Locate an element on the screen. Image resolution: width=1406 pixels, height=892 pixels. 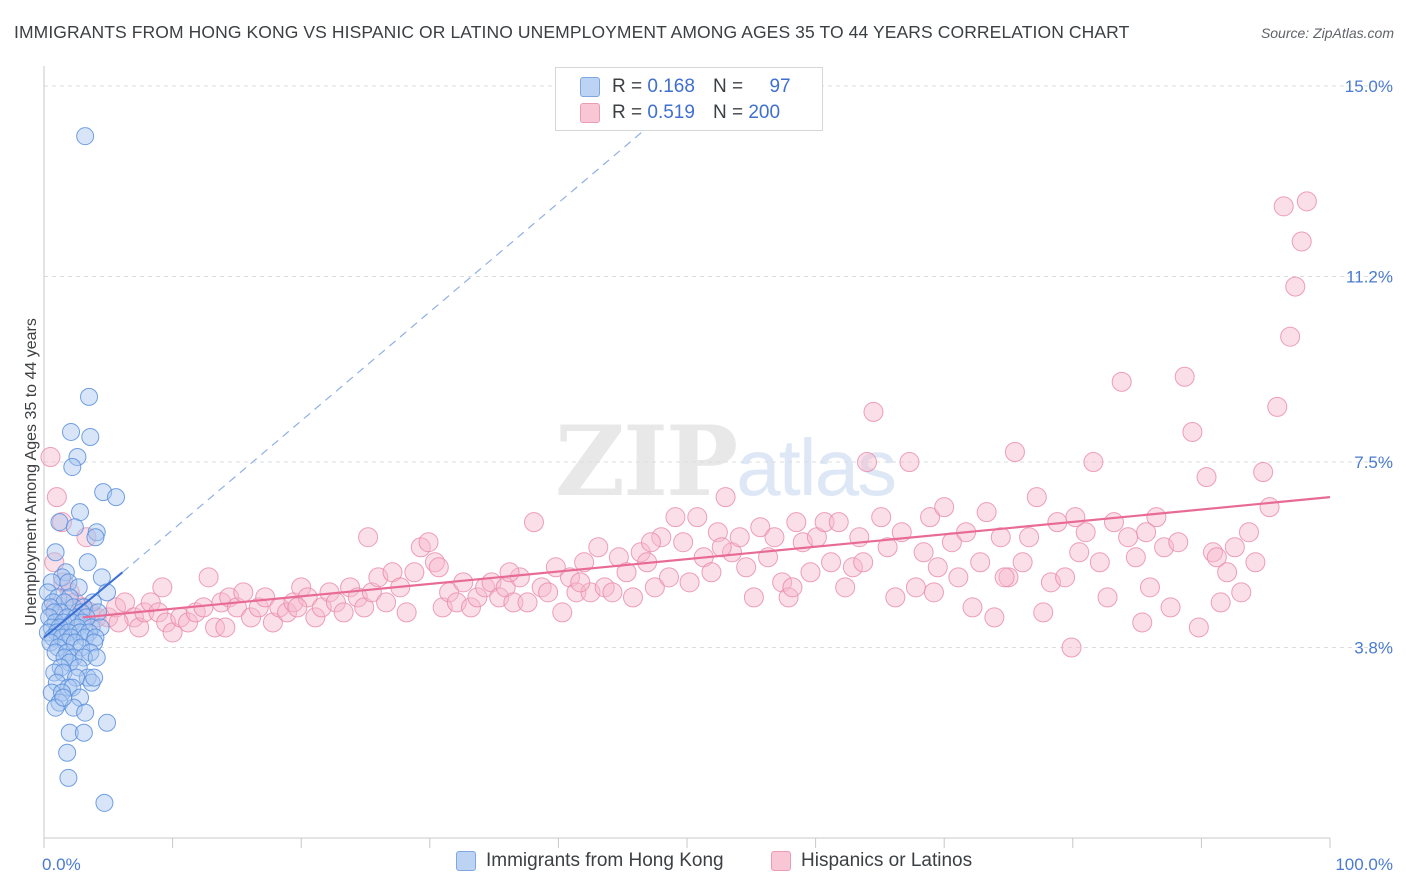
hong-kong-trend-line is located at coordinates (83, 605).